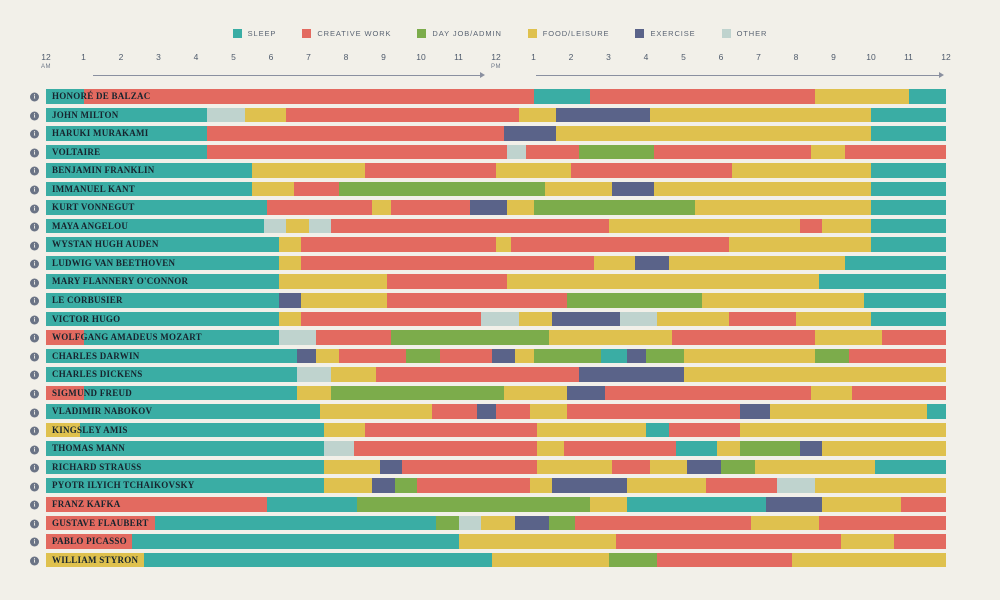  Describe the element at coordinates (500, 245) in the screenshot. I see `schedule-row: i WYSTAN HUGH AUDEN` at that location.